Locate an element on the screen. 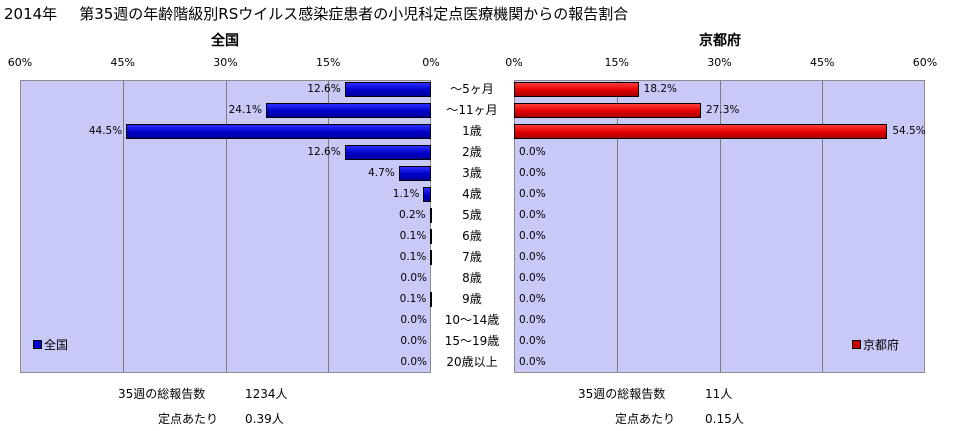 The height and width of the screenshot is (431, 968). left-value-label: 24.1% is located at coordinates (245, 110).